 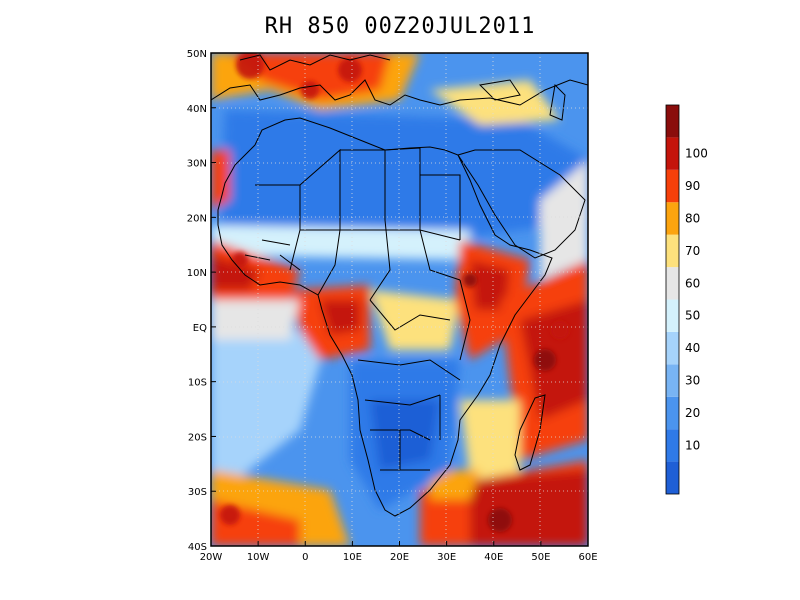 I want to click on lon-tick-label: 20W, so click(x=211, y=557).